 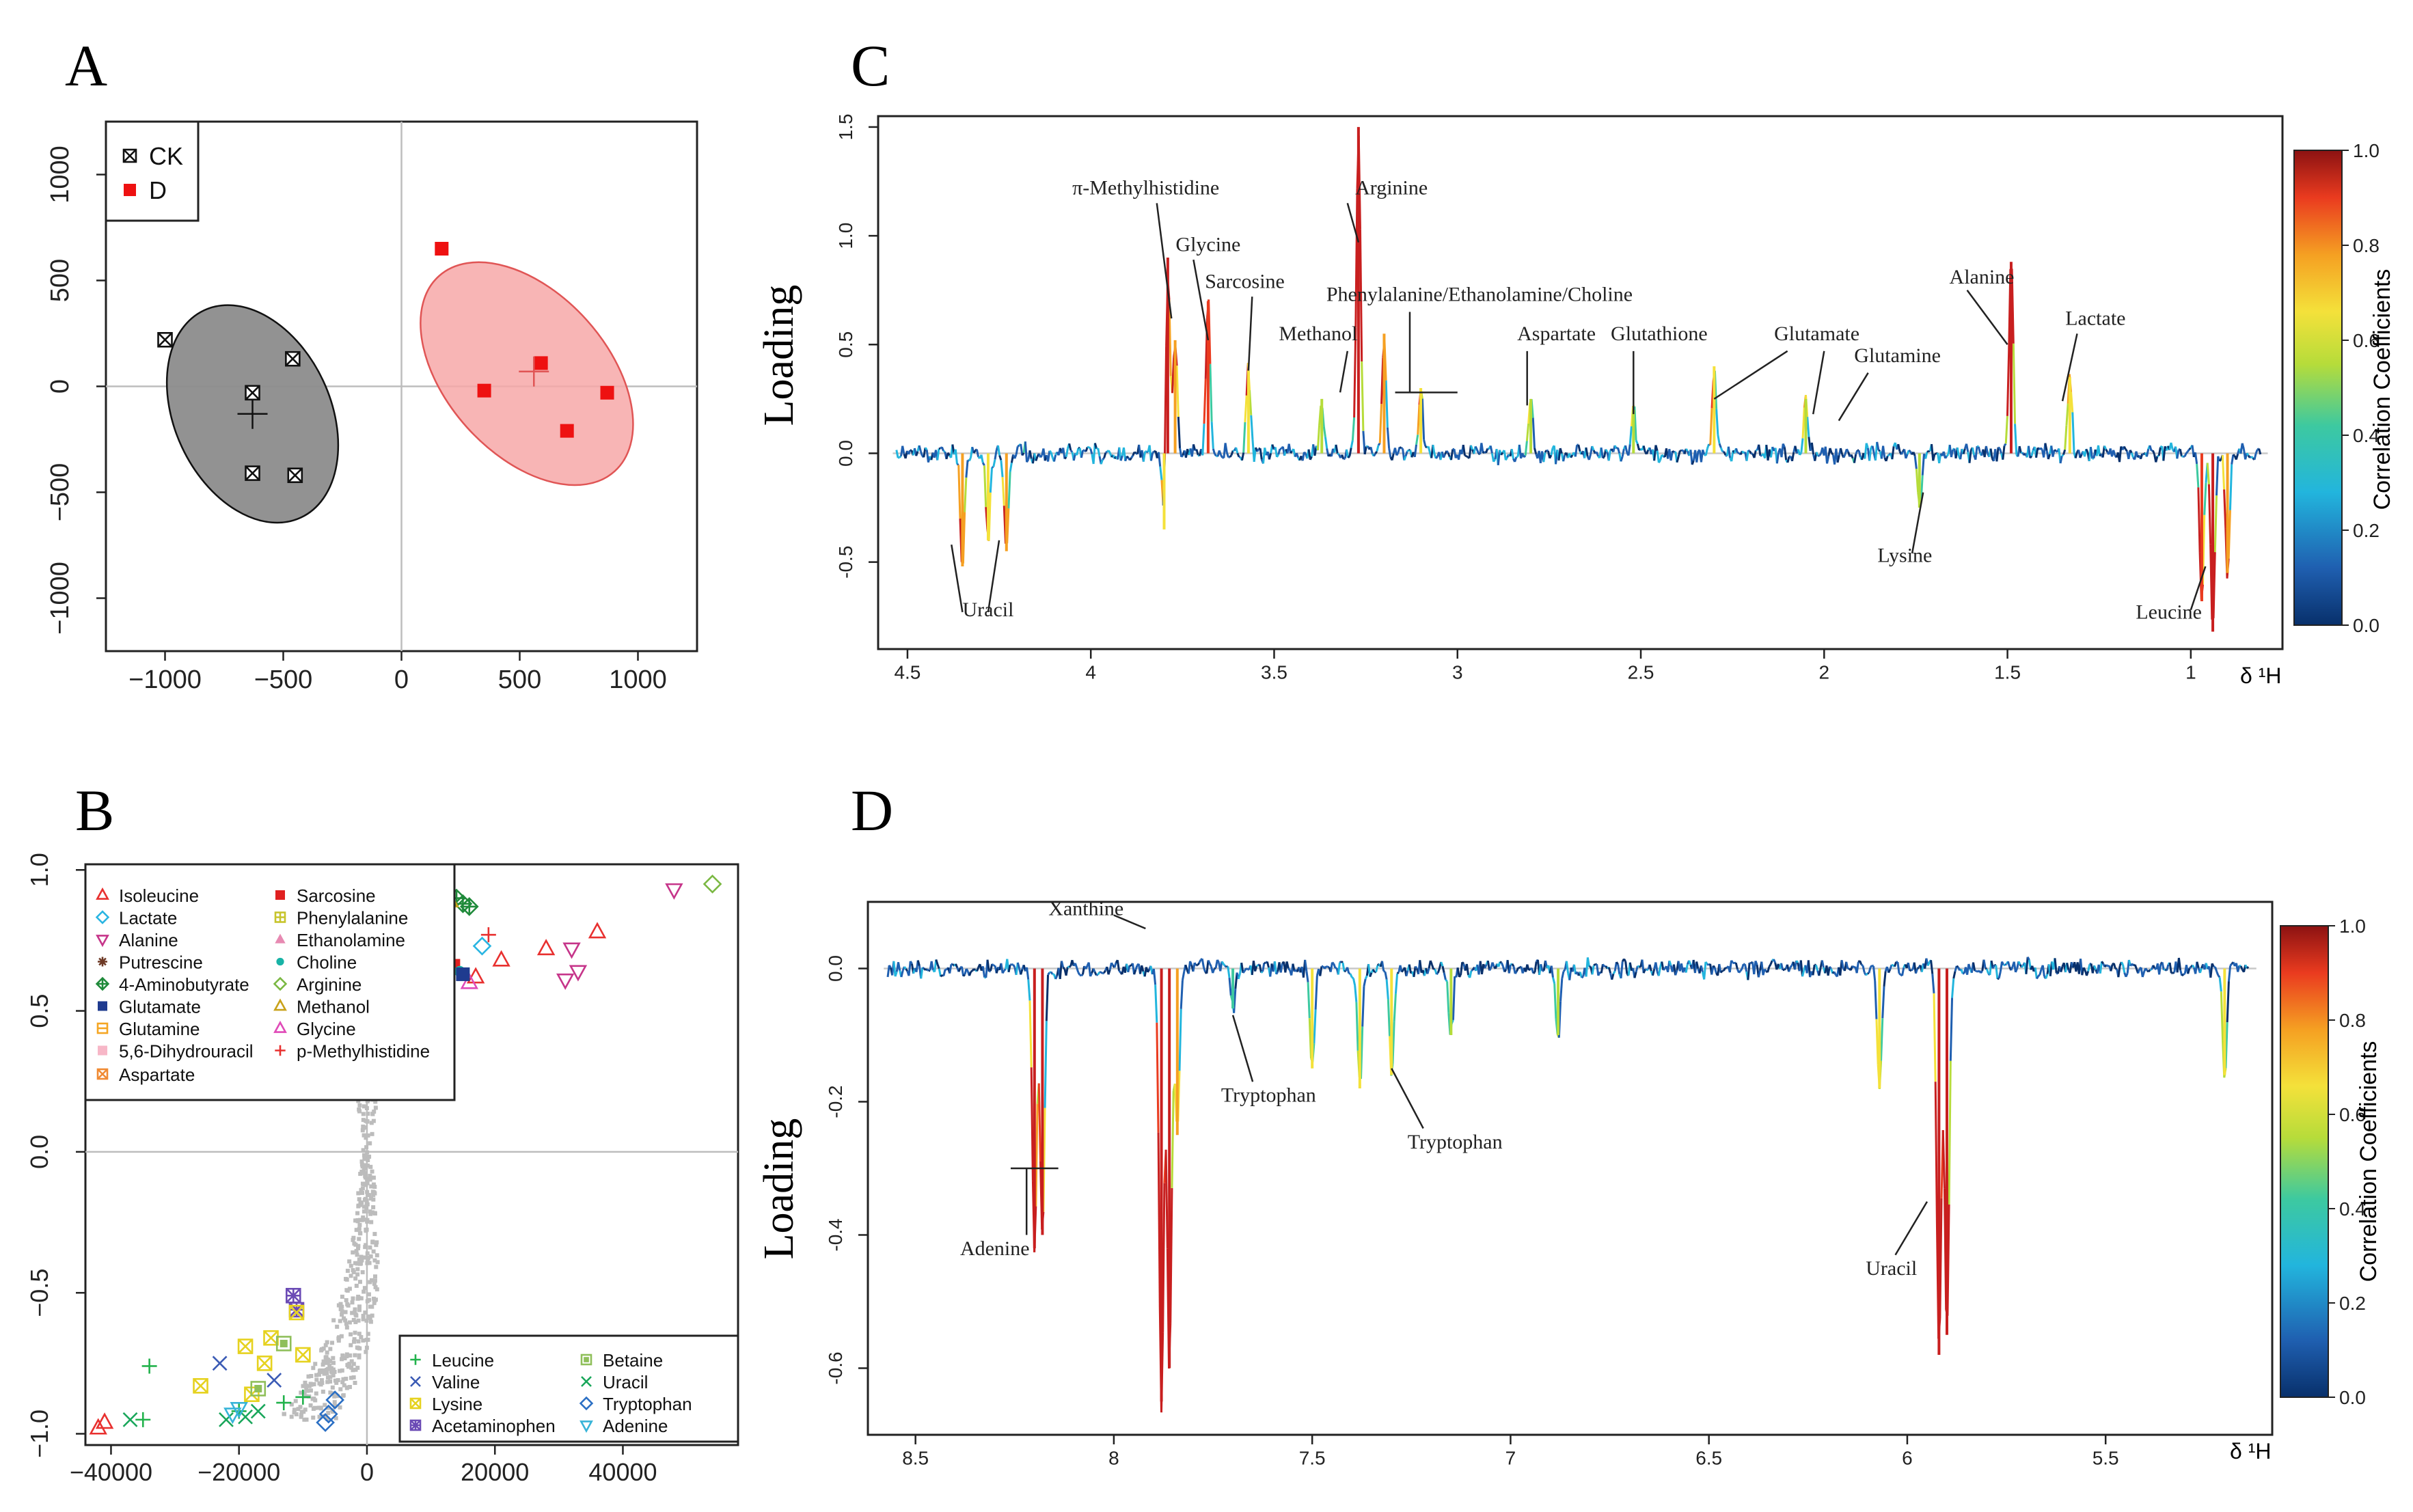 What do you see at coordinates (442, 249) in the screenshot?
I see `panel-a-point-d` at bounding box center [442, 249].